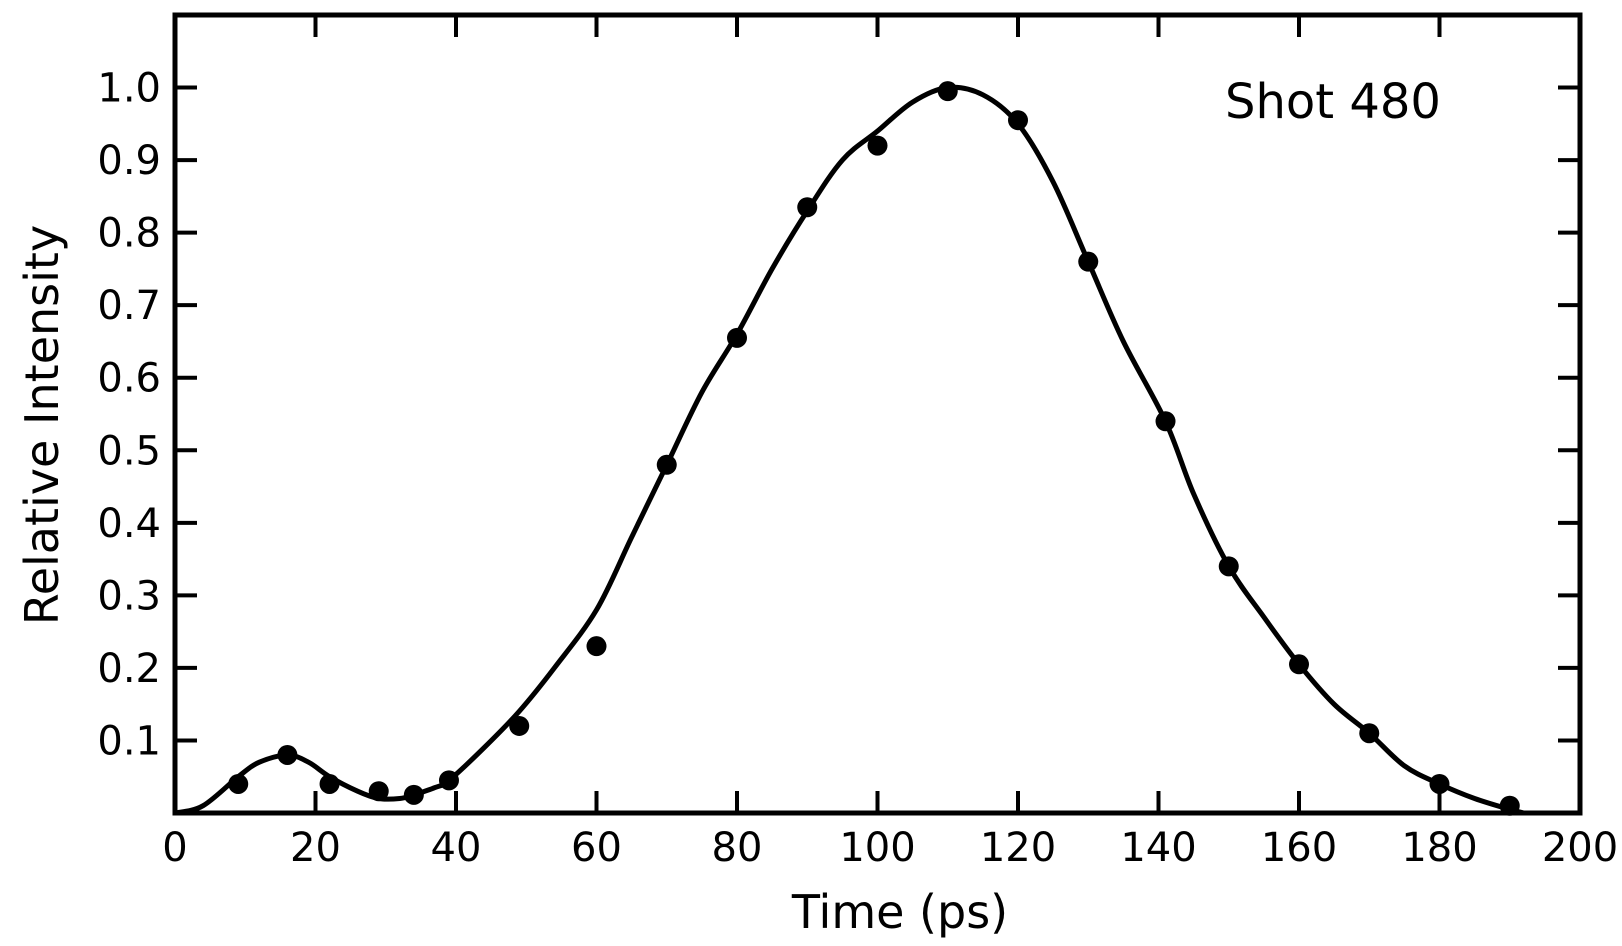 The width and height of the screenshot is (1622, 946). Describe the element at coordinates (315, 848) in the screenshot. I see `x-tick-label: 20` at that location.